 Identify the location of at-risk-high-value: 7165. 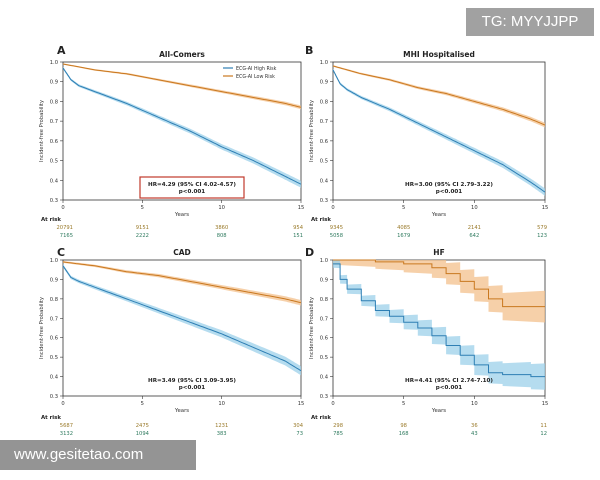
(66, 236).